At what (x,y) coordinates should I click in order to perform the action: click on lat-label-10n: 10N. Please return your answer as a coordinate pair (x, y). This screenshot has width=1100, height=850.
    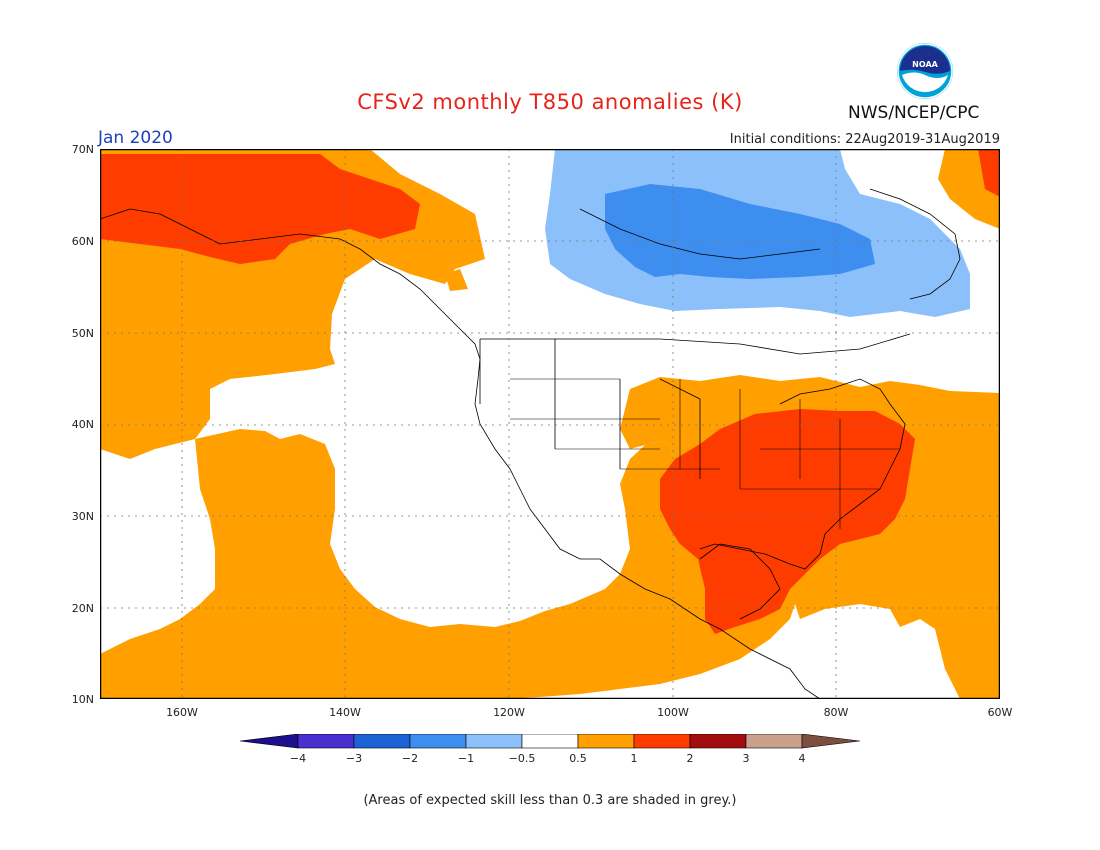
    Looking at the image, I should click on (82, 699).